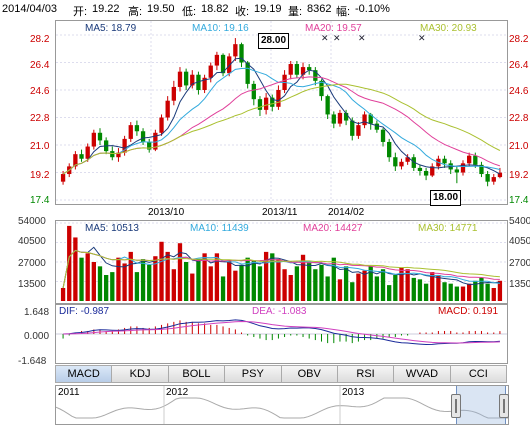  What do you see at coordinates (519, 284) in the screenshot?
I see `volume-y-tick-right: 13500` at bounding box center [519, 284].